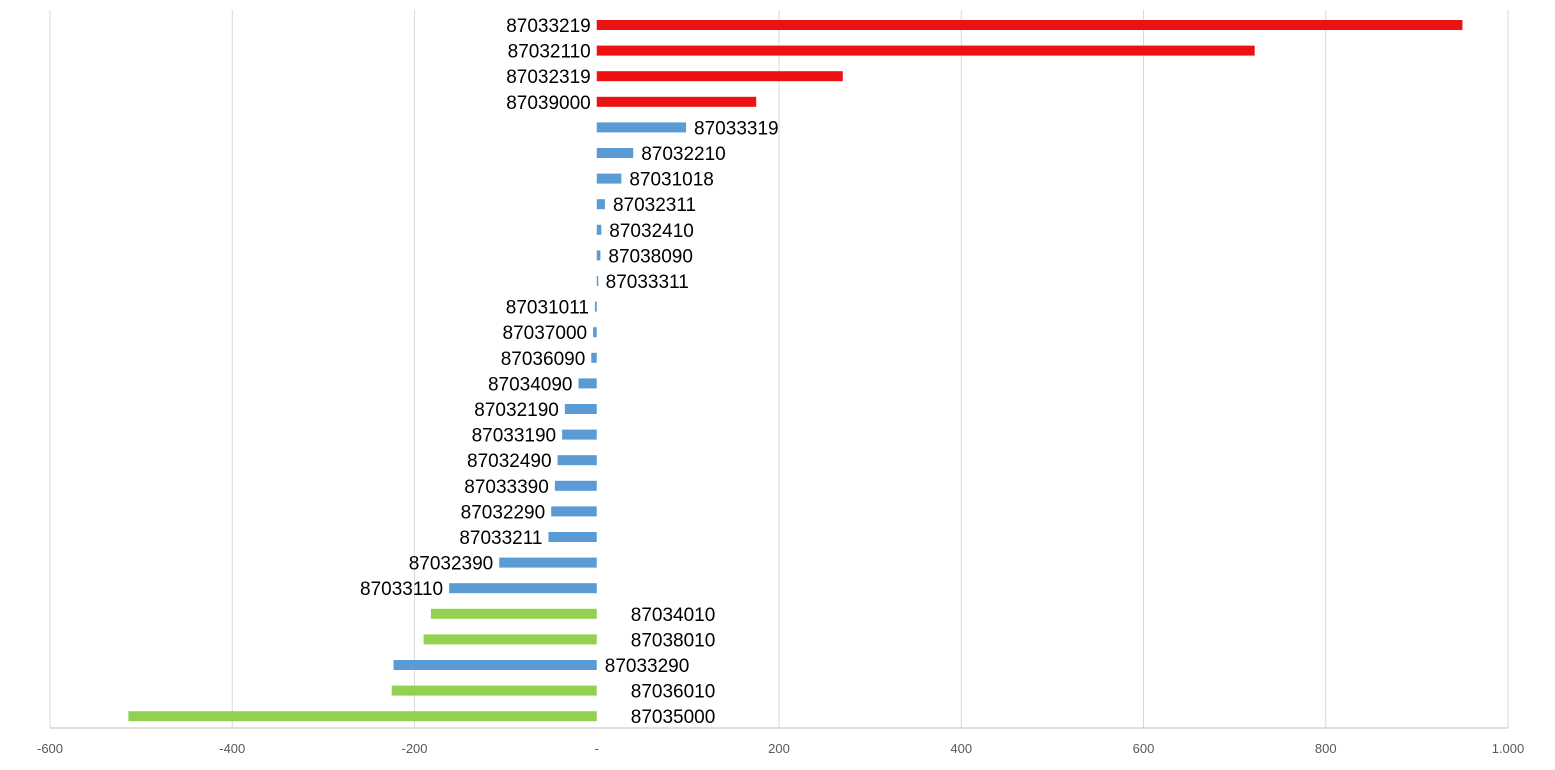 This screenshot has height=770, width=1555. Describe the element at coordinates (961, 748) in the screenshot. I see `x-tick-label: 400` at that location.